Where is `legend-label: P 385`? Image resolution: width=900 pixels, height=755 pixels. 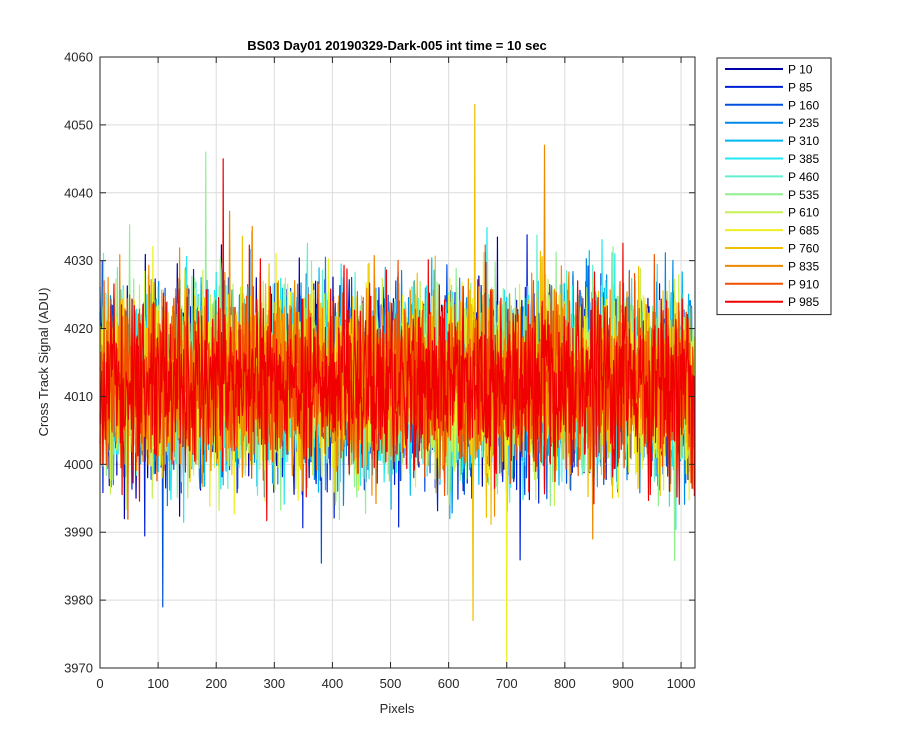
legend-label: P 385 is located at coordinates (803, 159).